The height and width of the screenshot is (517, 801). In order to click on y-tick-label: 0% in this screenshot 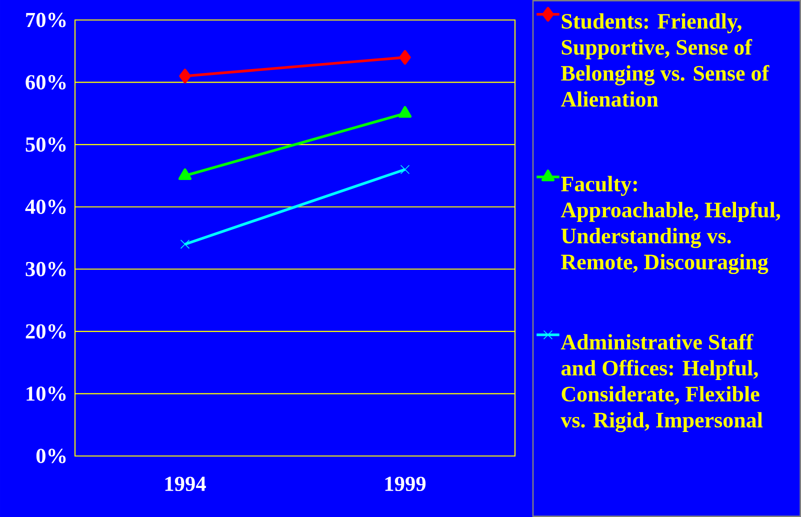, I will do `click(51, 456)`.